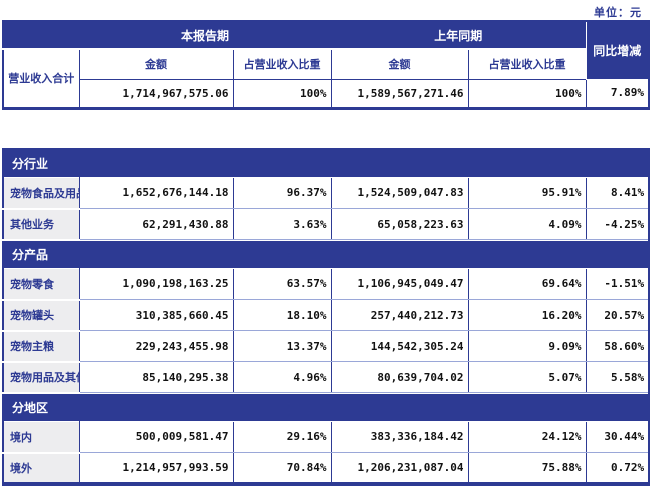  Describe the element at coordinates (526, 346) in the screenshot. I see `prior-share-cell: 9.09%` at that location.